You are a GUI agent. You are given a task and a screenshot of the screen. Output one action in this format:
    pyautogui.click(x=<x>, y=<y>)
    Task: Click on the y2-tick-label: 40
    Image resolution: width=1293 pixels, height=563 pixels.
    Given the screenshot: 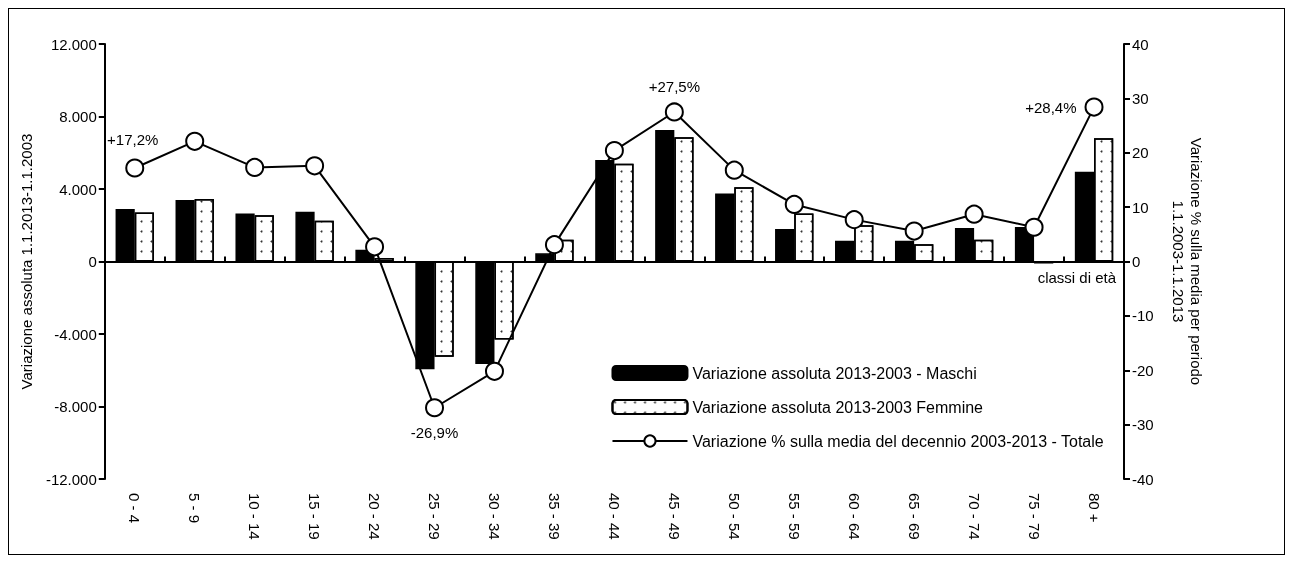 What is the action you would take?
    pyautogui.click(x=1140, y=44)
    